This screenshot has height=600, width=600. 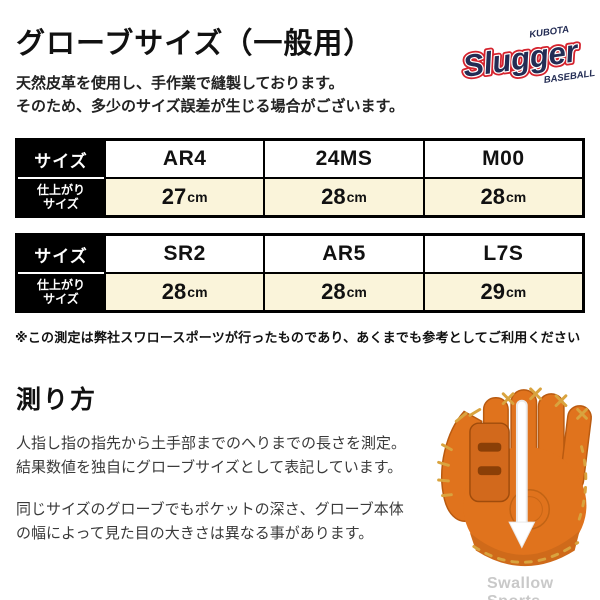 I want to click on size-value-cell: 29 cm, so click(x=503, y=292).